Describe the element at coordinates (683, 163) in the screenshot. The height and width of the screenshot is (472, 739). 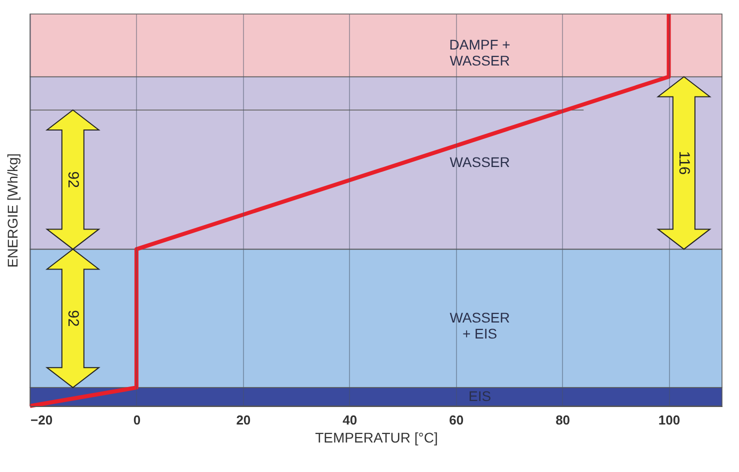
I see `annotation: 116` at that location.